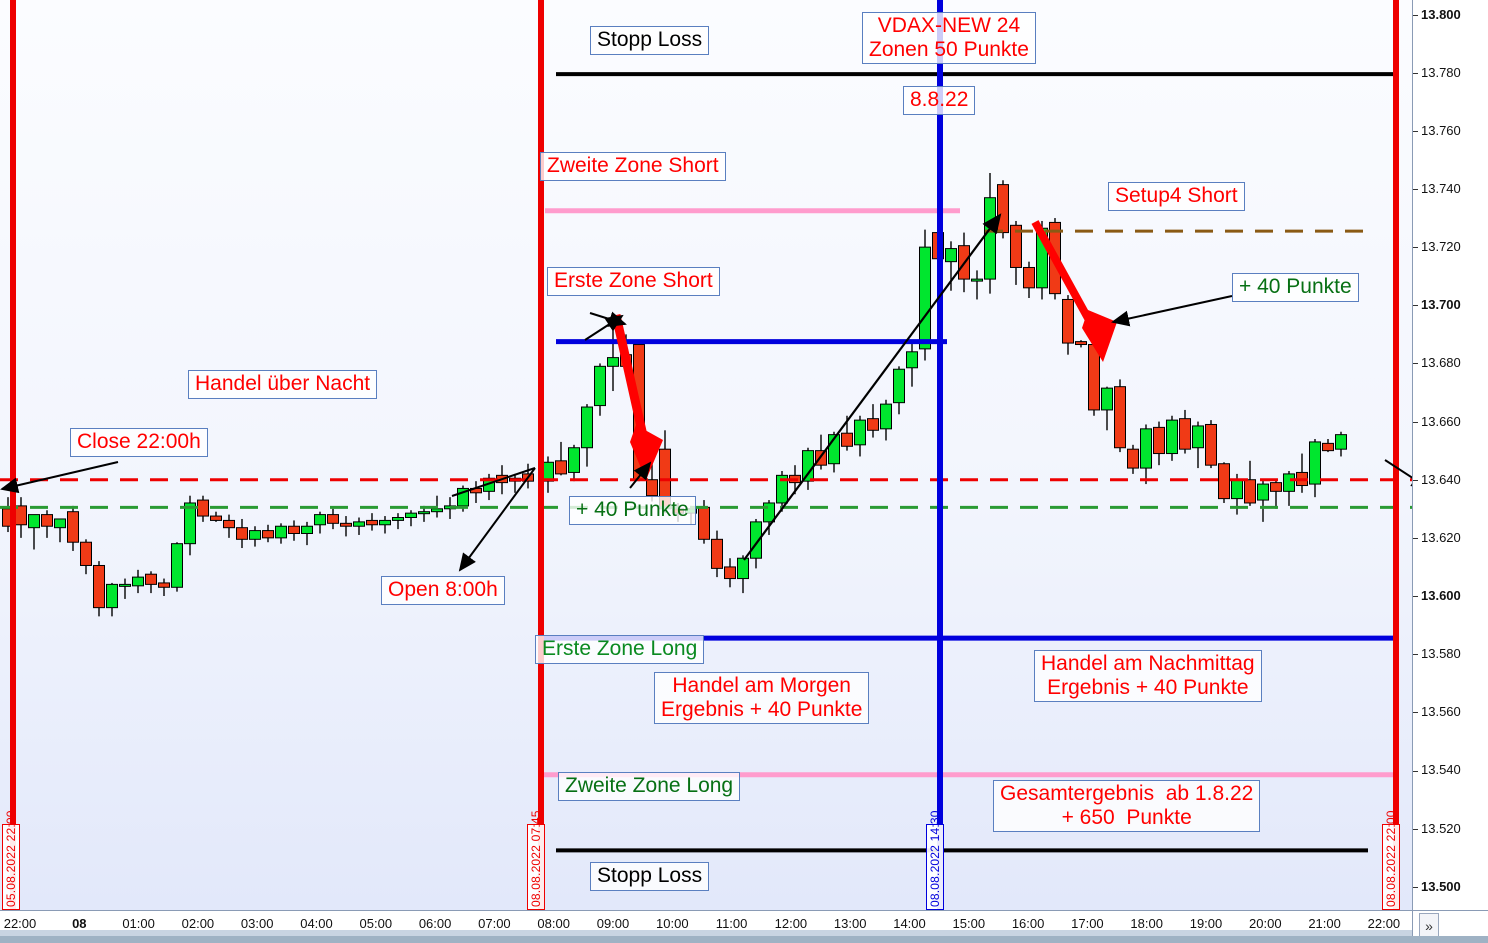  I want to click on callout-stopp-loss-bottom: Stopp Loss, so click(650, 876).